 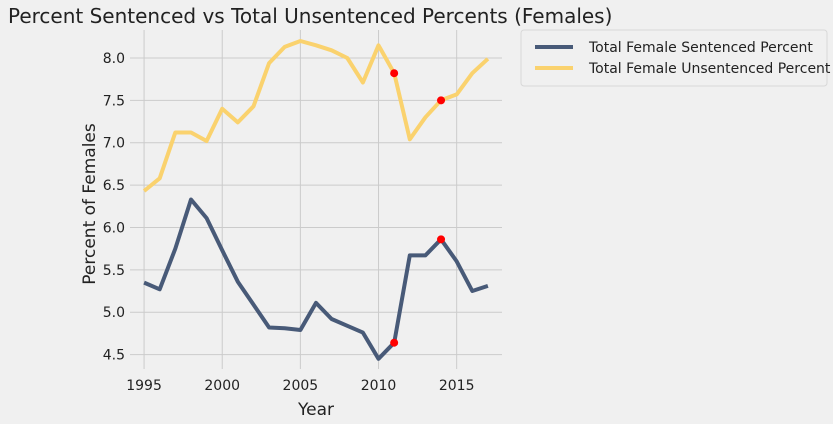 I want to click on y-tick-label: 6.5, so click(x=114, y=186).